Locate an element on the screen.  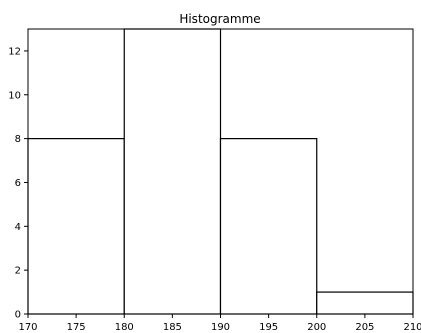
y-tick-label-1: 2 is located at coordinates (18, 271).